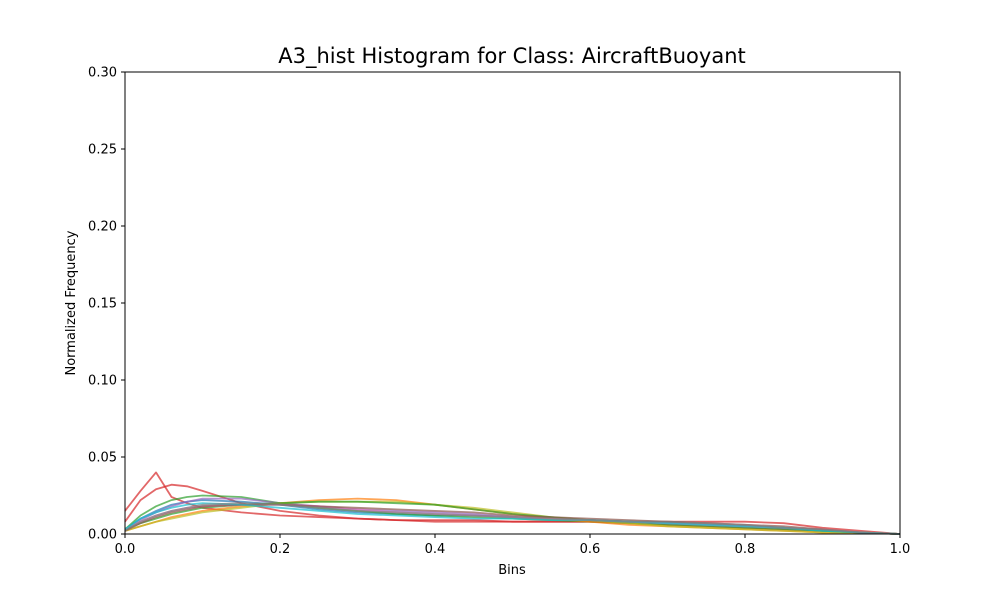 This screenshot has width=1000, height=600. I want to click on x-tick-label: 0.8, so click(745, 549).